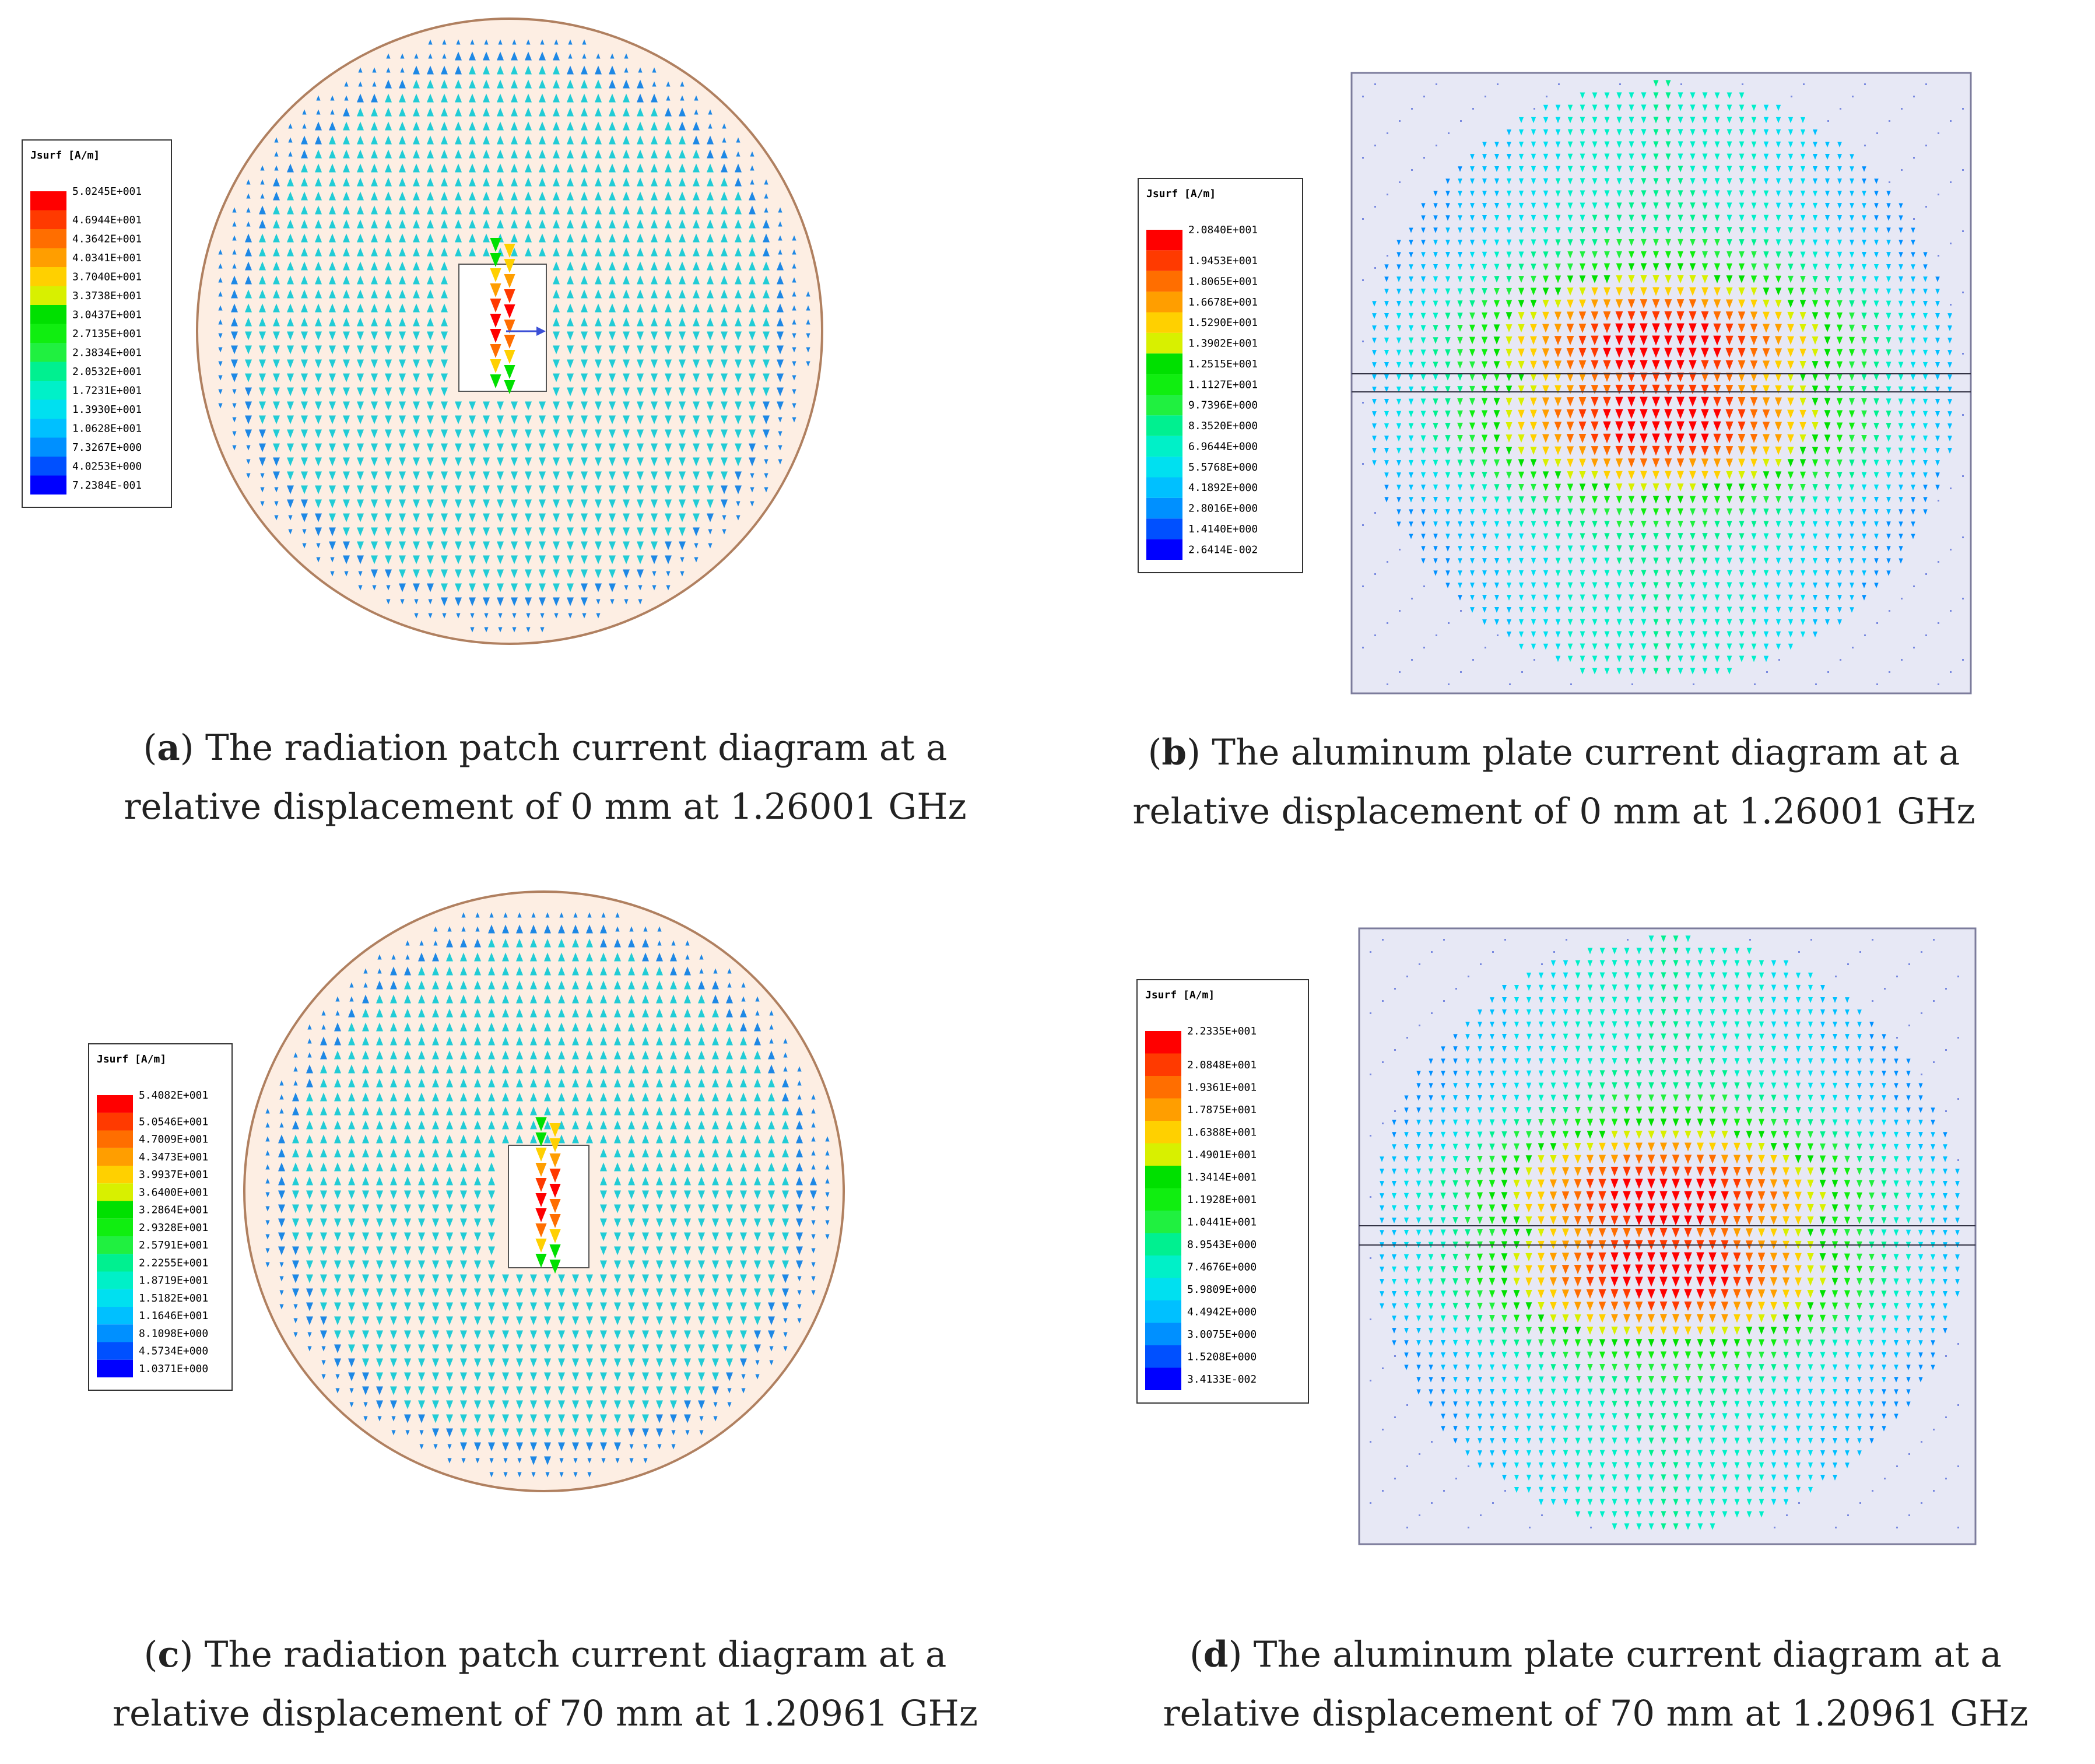 The width and height of the screenshot is (2095, 1764). I want to click on legend-tick-label: 1.7231E+001, so click(107, 390).